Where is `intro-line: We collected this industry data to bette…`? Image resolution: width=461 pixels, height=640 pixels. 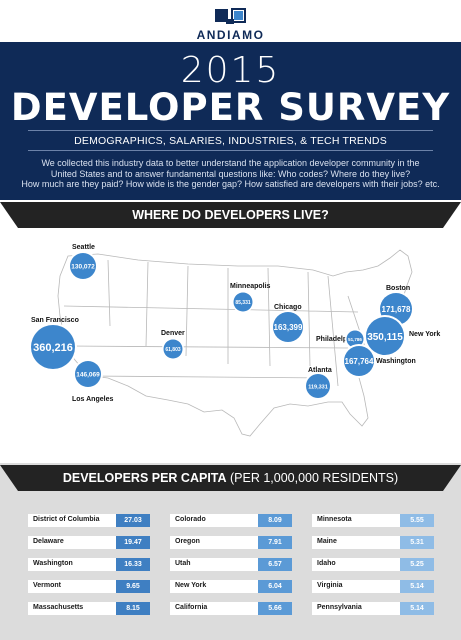 intro-line: We collected this industry data to bette… is located at coordinates (230, 163).